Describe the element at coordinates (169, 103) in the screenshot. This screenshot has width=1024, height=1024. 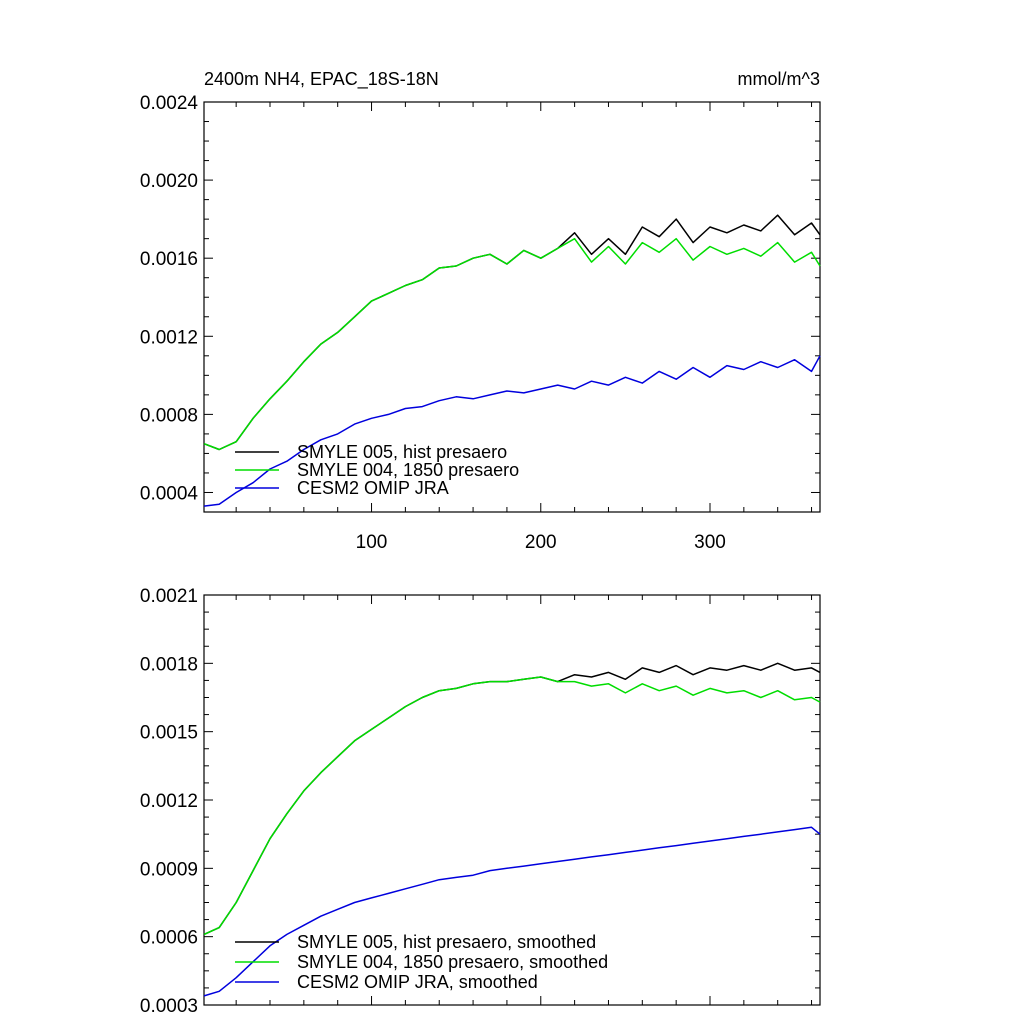
I see `y-tick-label: 0.0024` at that location.